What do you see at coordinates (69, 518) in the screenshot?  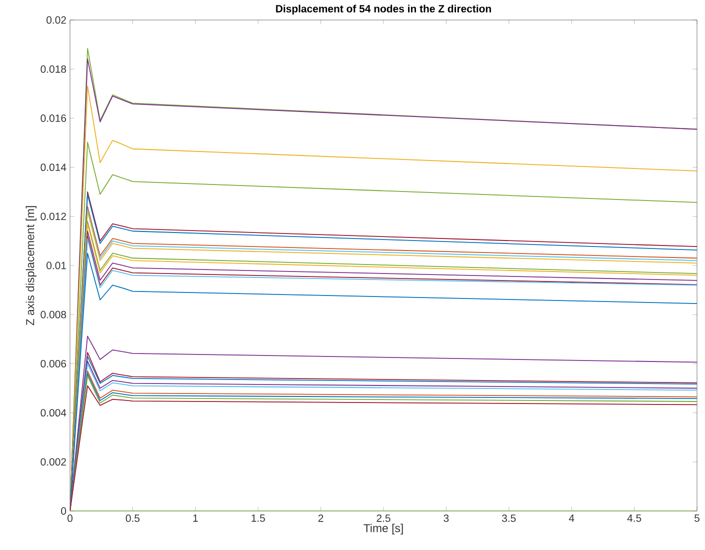 I see `x-tick-label: 0` at bounding box center [69, 518].